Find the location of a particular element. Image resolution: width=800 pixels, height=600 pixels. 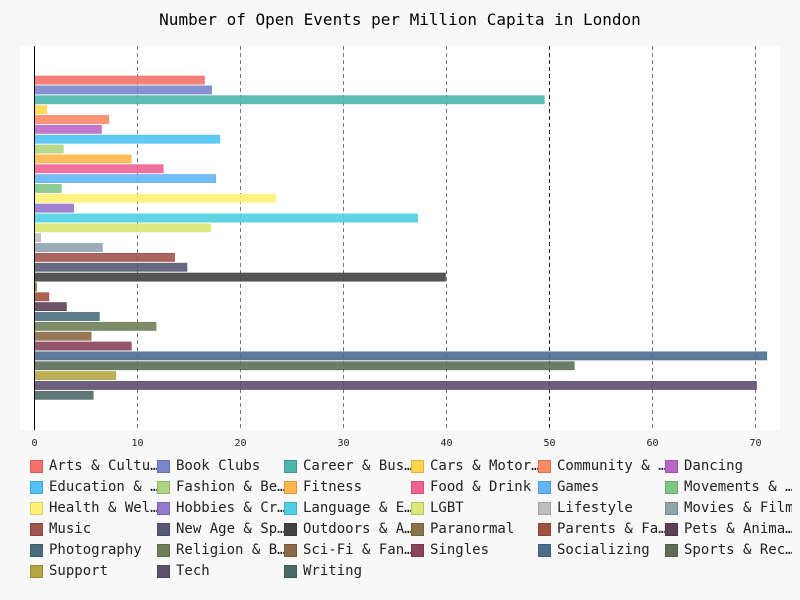

x-tick-label: 10 is located at coordinates (137, 443).